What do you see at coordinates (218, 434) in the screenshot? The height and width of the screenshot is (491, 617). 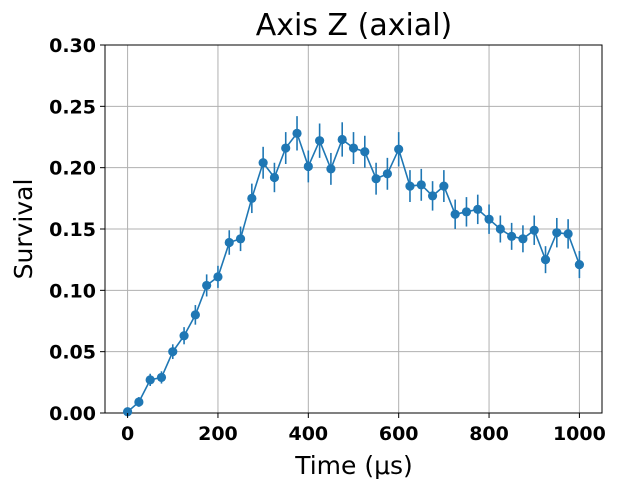 I see `x-tick-label: 200` at bounding box center [218, 434].